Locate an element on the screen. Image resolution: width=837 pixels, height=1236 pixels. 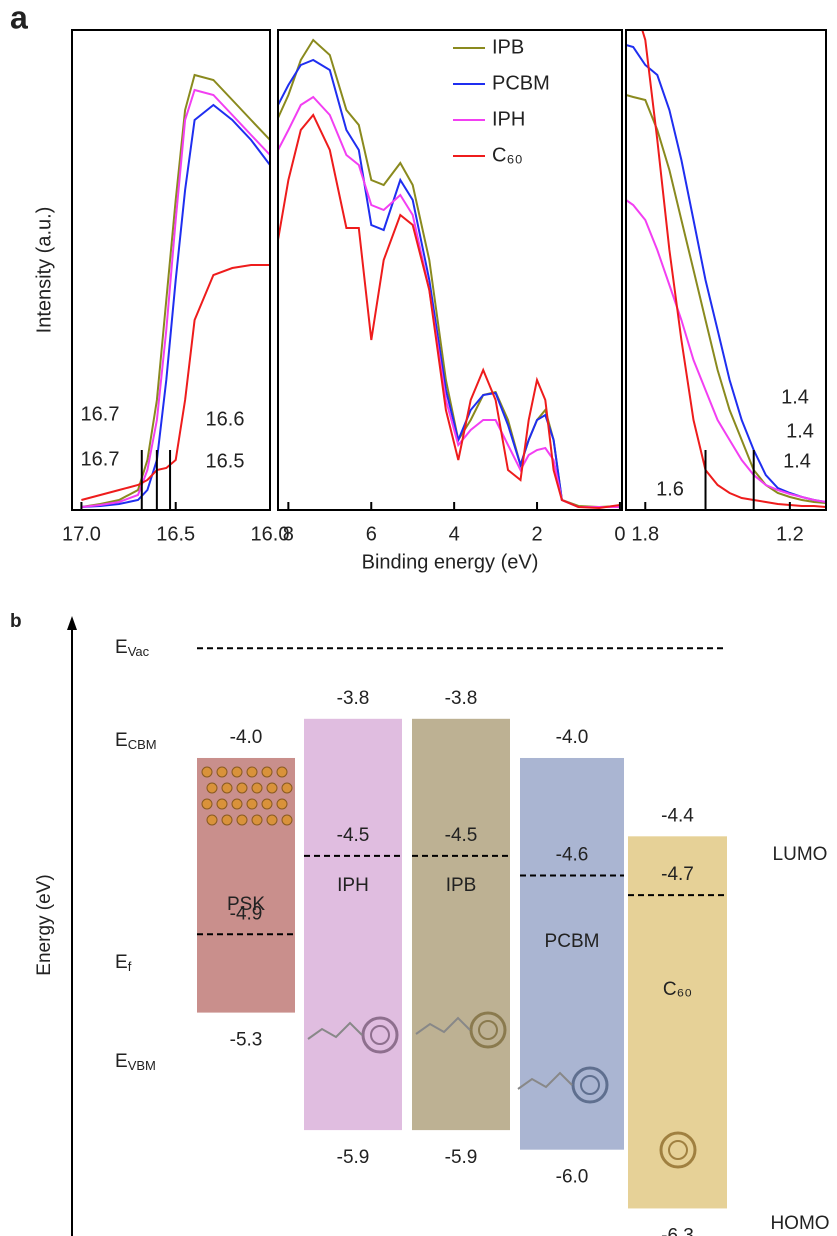
y-axis-label: Energy (eV) is located at coordinates (44, 924).